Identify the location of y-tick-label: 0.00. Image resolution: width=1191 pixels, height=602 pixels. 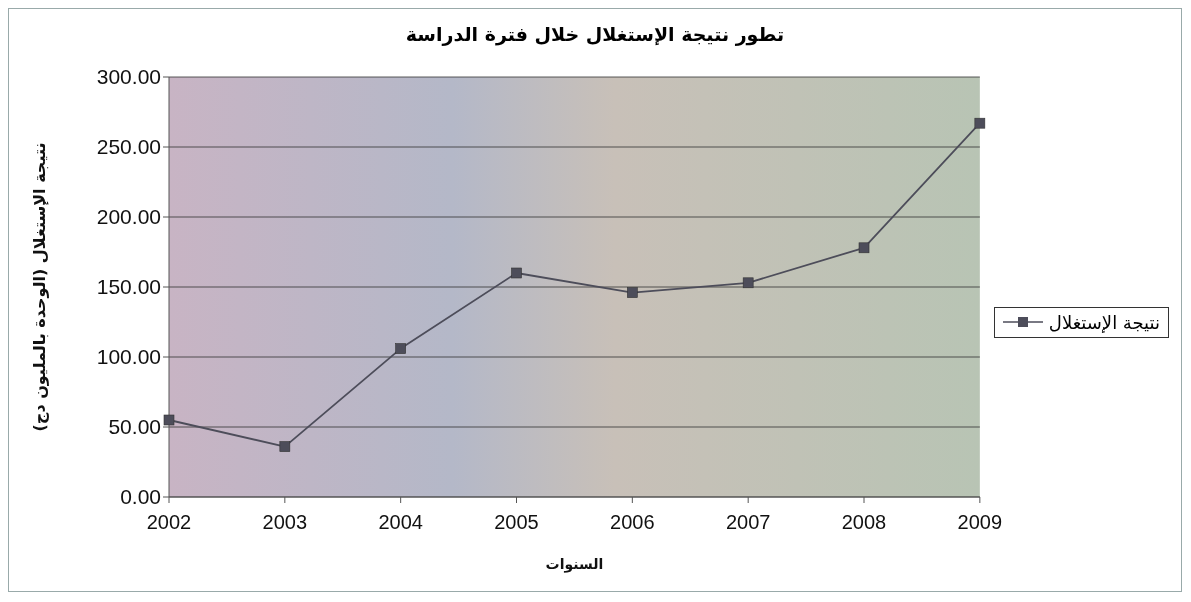
(140, 497).